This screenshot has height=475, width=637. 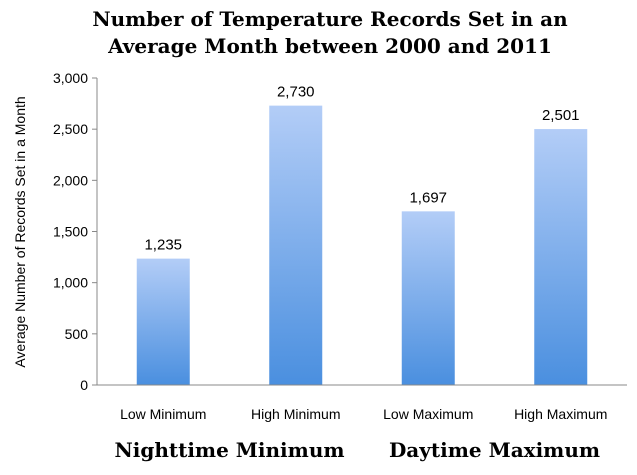 What do you see at coordinates (428, 414) in the screenshot?
I see `category-label: Low Maximum` at bounding box center [428, 414].